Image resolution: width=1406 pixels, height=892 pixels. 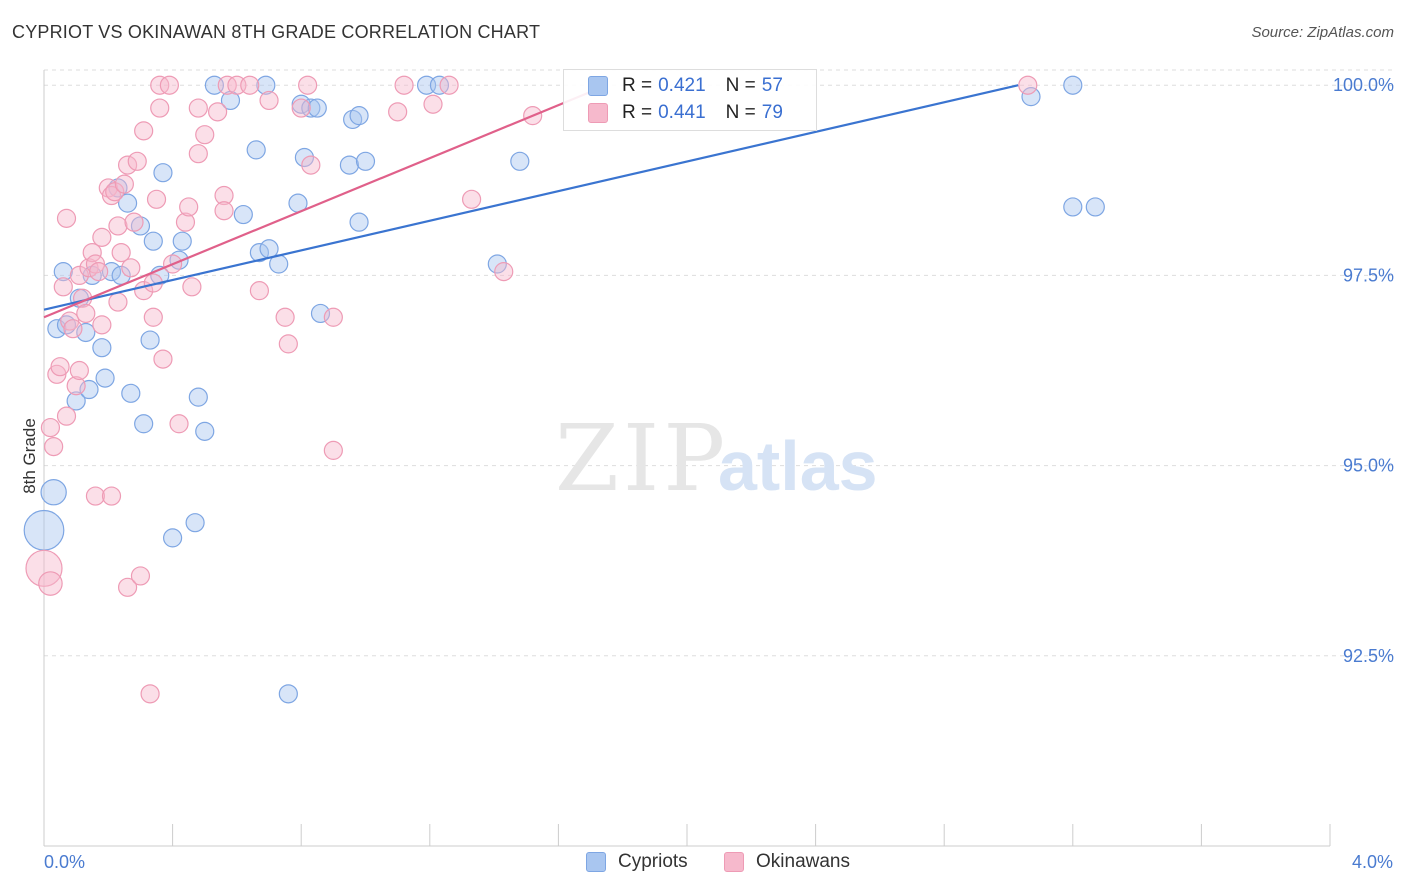 I want to click on watermark-zip: ZIP, so click(x=642, y=458).